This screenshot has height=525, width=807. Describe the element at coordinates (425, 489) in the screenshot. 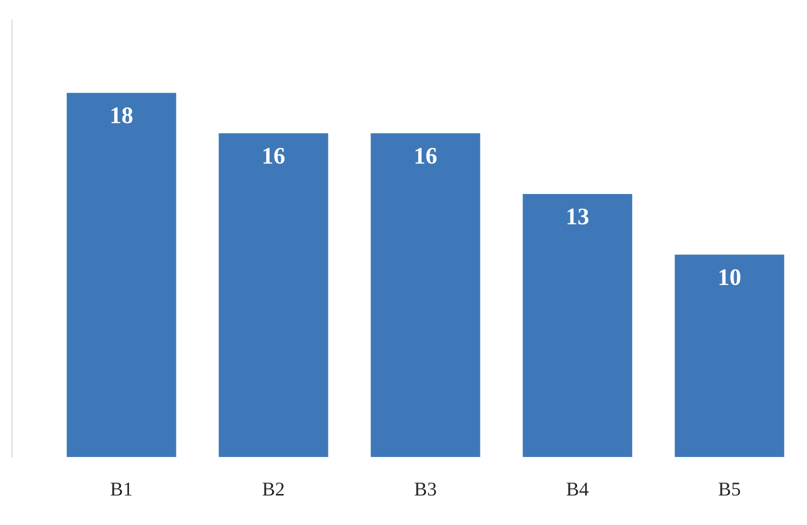

I see `x-tick-label: B3` at that location.